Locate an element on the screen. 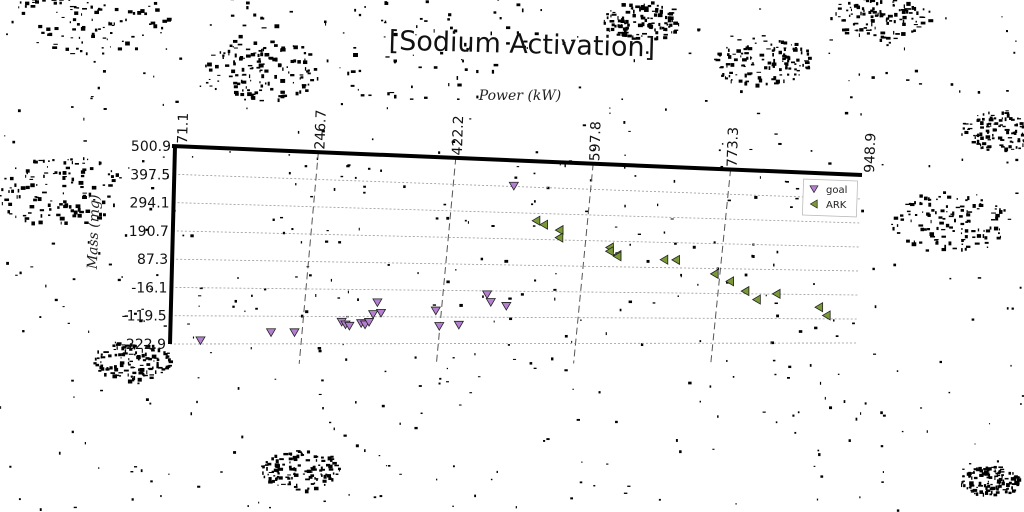  x-tick-label: 422.2 is located at coordinates (458, 135).